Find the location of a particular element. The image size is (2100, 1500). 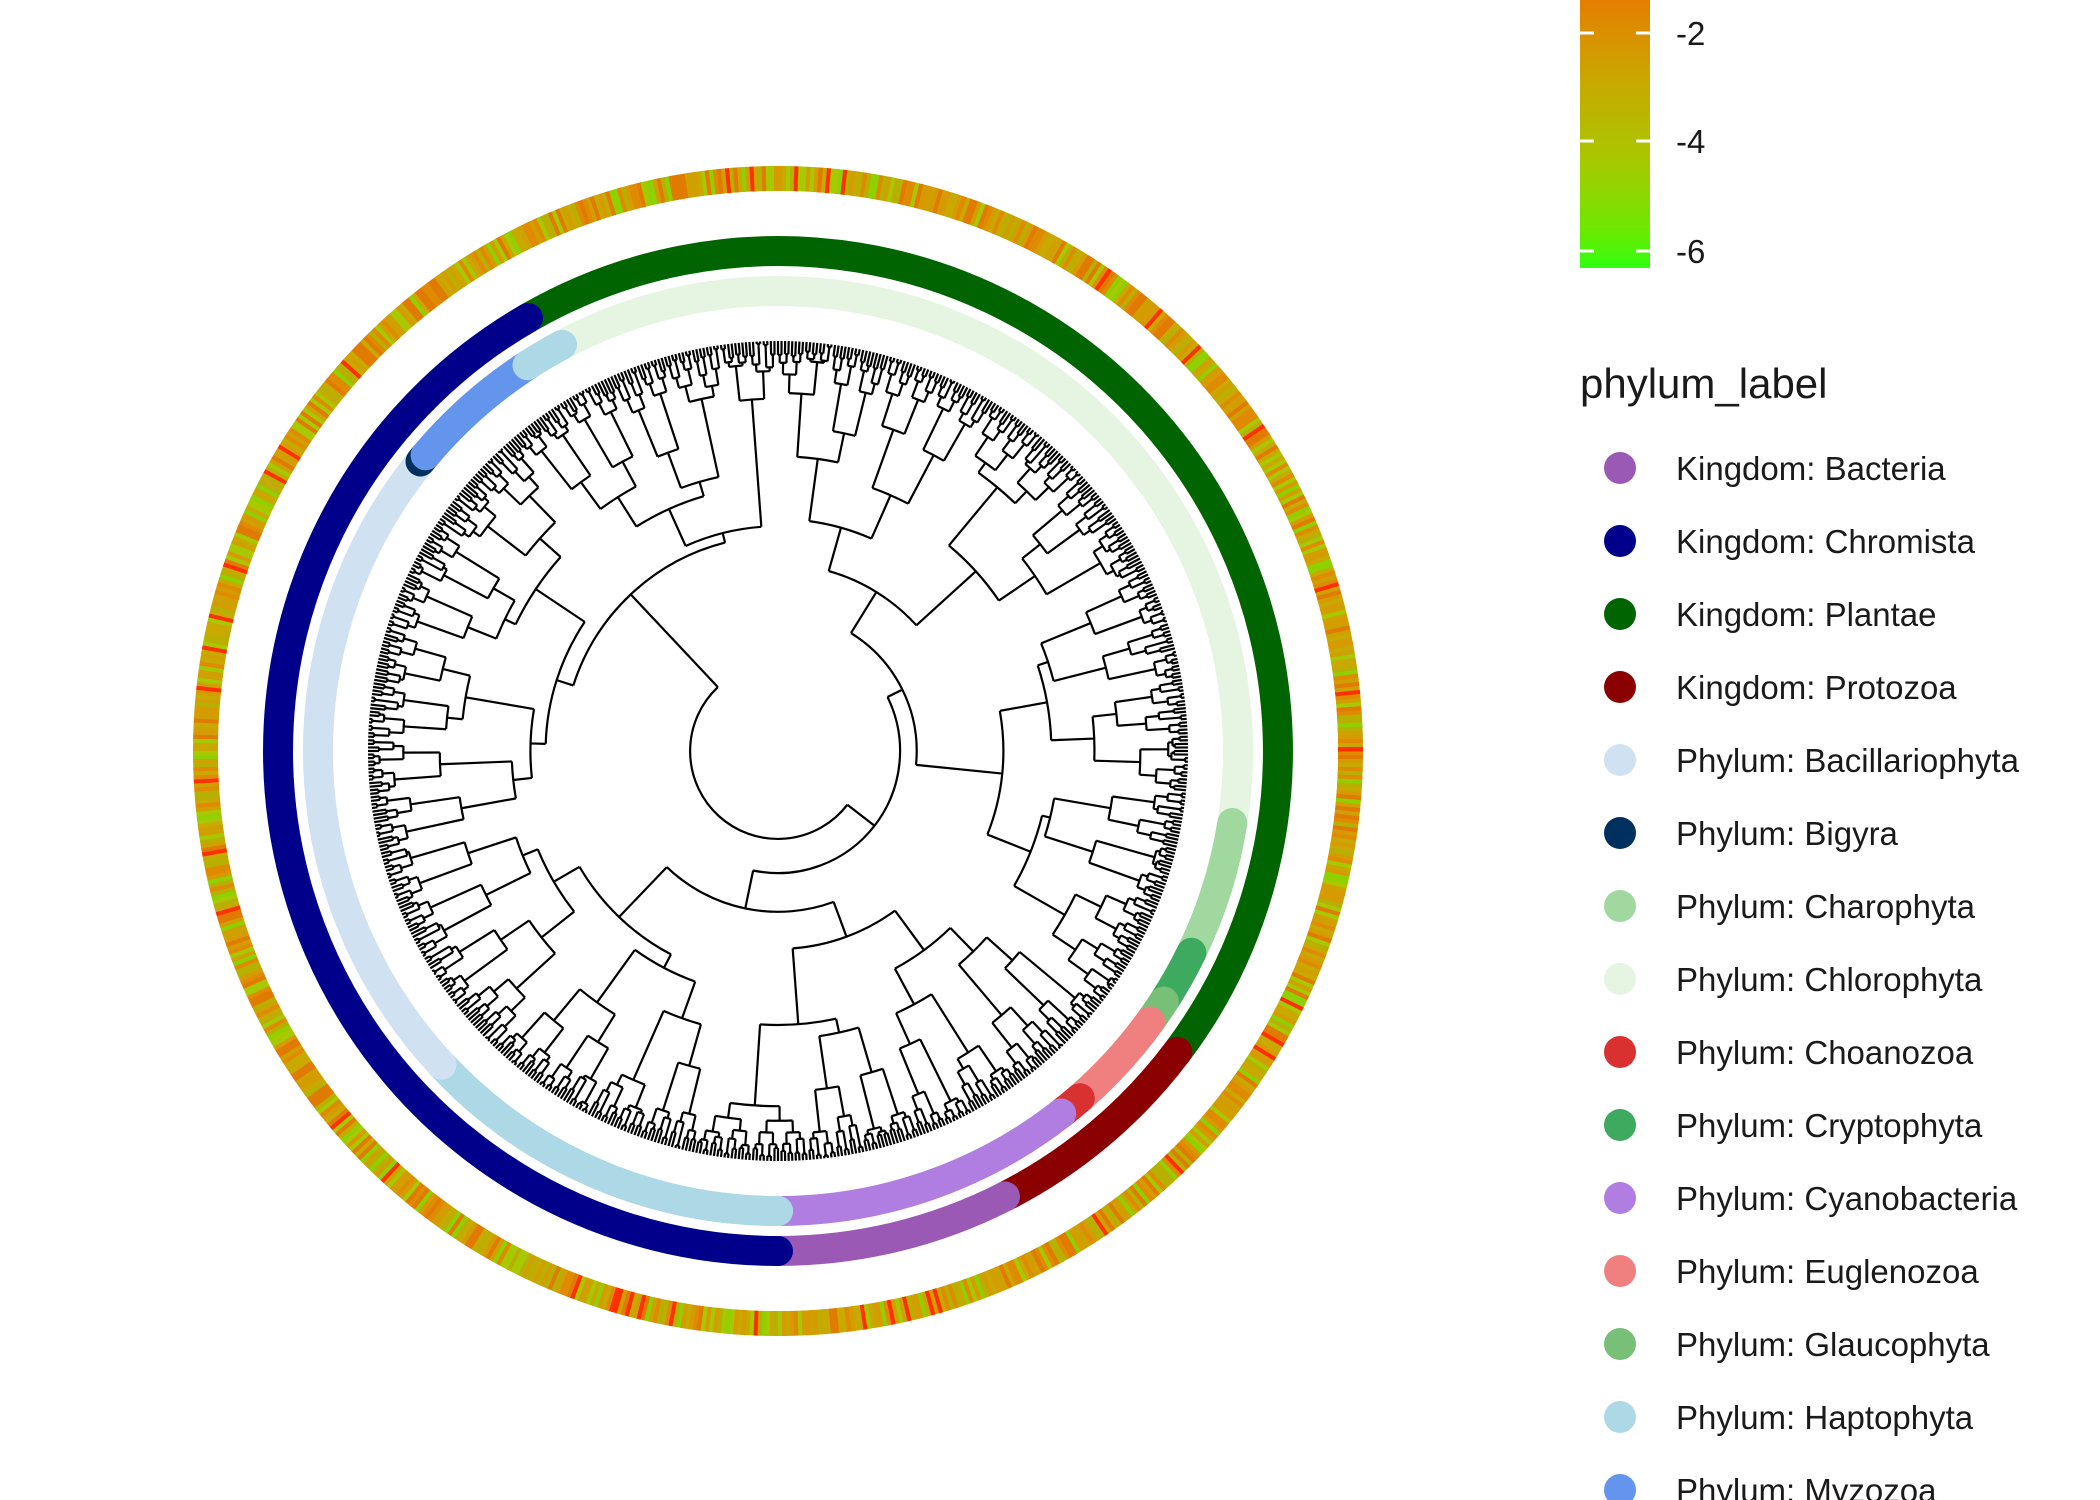

legend-title: phylum_label is located at coordinates (1704, 383).